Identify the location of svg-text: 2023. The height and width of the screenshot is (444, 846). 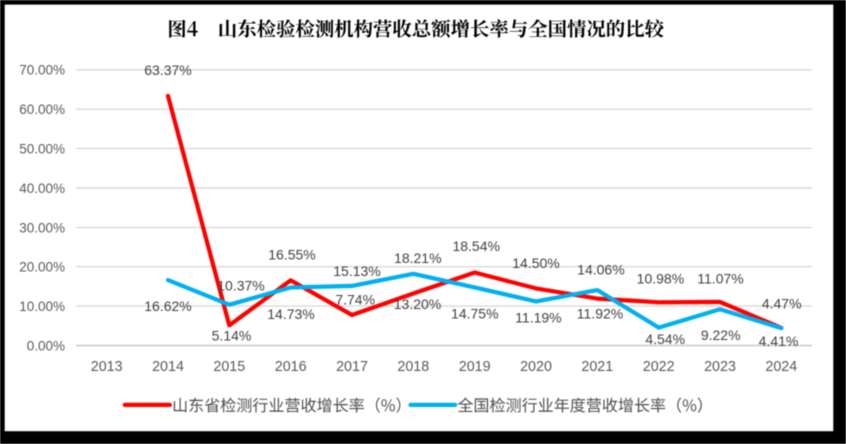
(720, 367).